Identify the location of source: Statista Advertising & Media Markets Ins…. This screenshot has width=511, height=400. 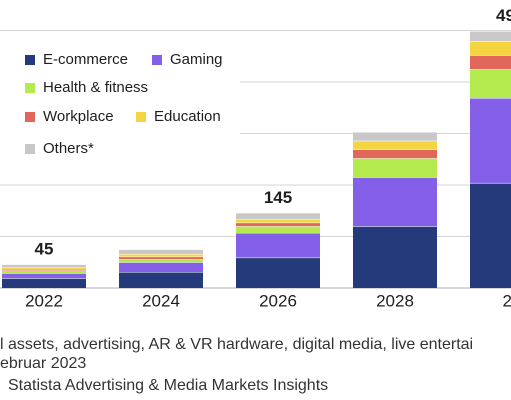
(168, 385).